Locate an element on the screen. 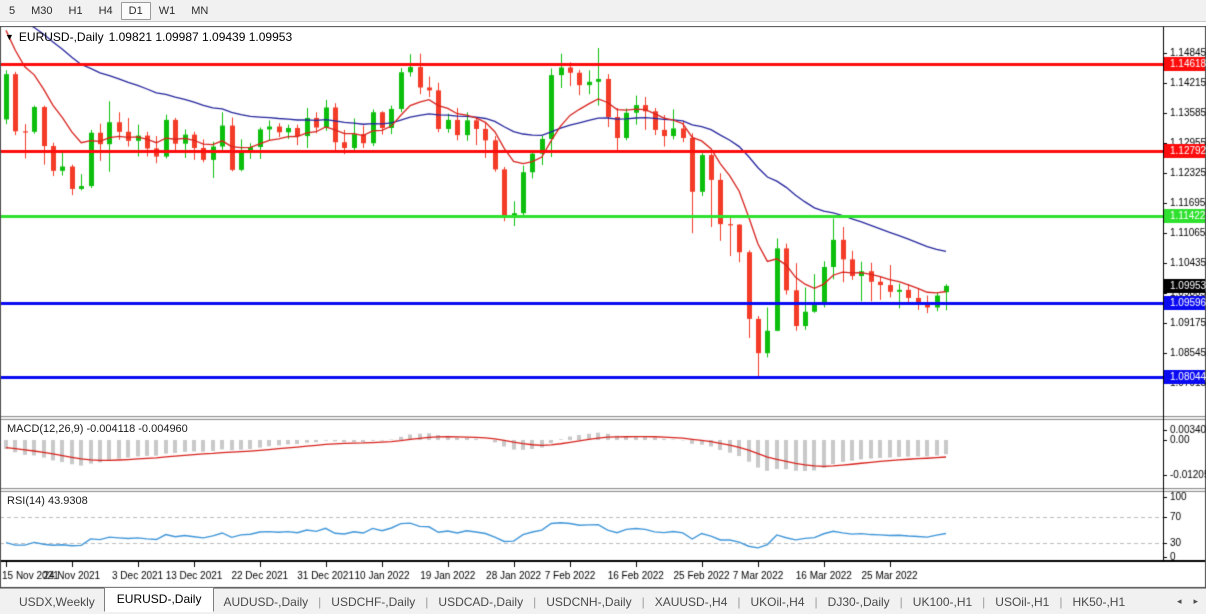  timeframe-button-5: 5 is located at coordinates (12, 10).